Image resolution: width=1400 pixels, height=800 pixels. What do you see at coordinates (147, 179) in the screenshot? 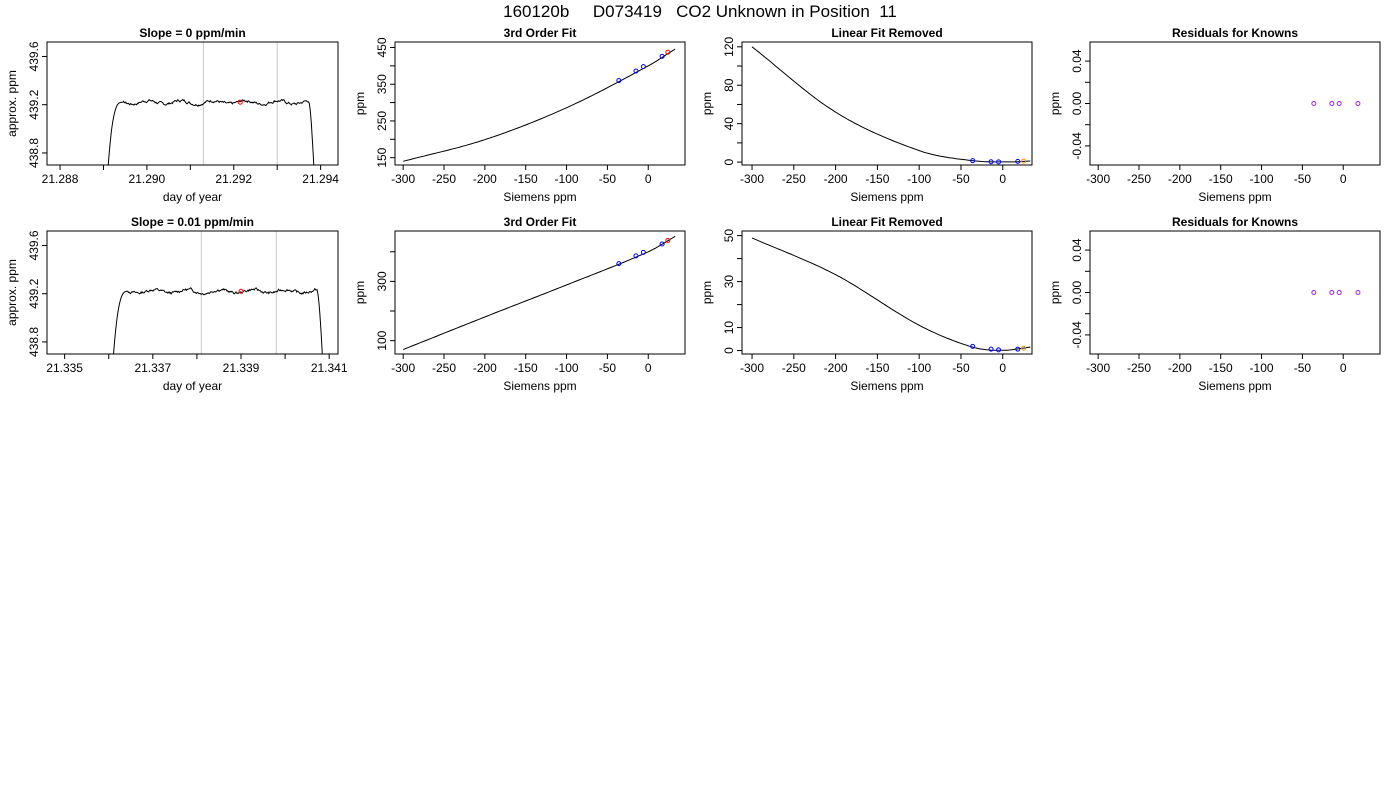
I see `x-tick-label: 21.290` at bounding box center [147, 179].